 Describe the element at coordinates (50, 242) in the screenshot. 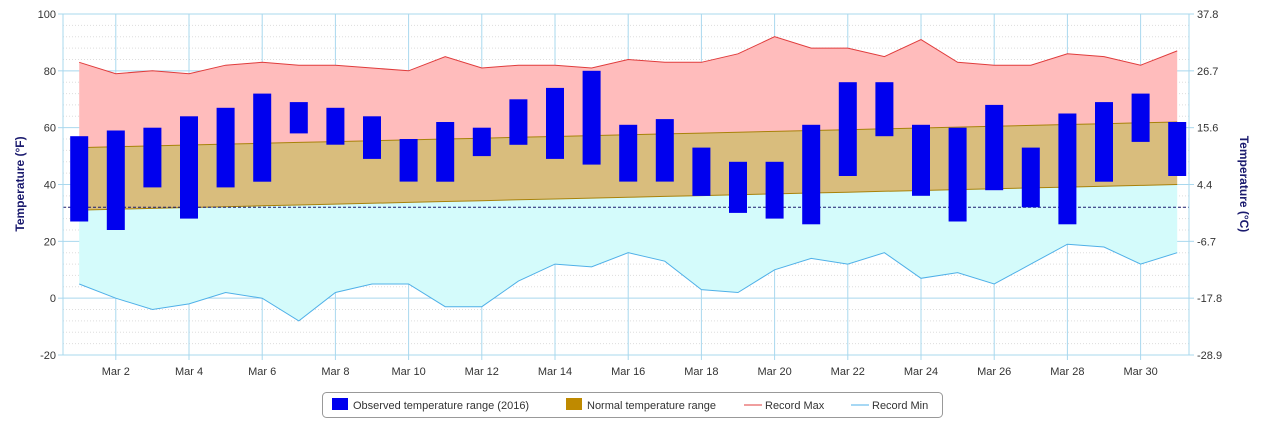

I see `y-tick-label-left: 20` at that location.